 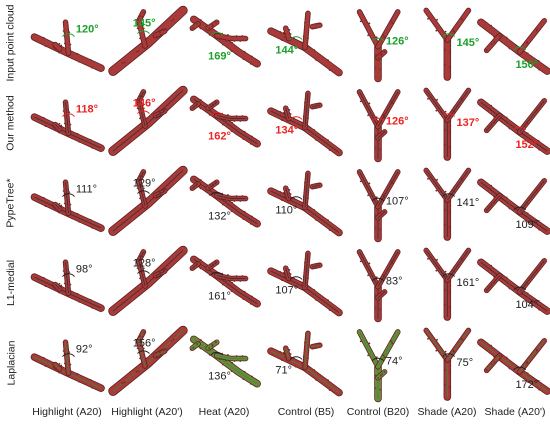 I want to click on col-label-control-b5: Control (B5), so click(x=306, y=412).